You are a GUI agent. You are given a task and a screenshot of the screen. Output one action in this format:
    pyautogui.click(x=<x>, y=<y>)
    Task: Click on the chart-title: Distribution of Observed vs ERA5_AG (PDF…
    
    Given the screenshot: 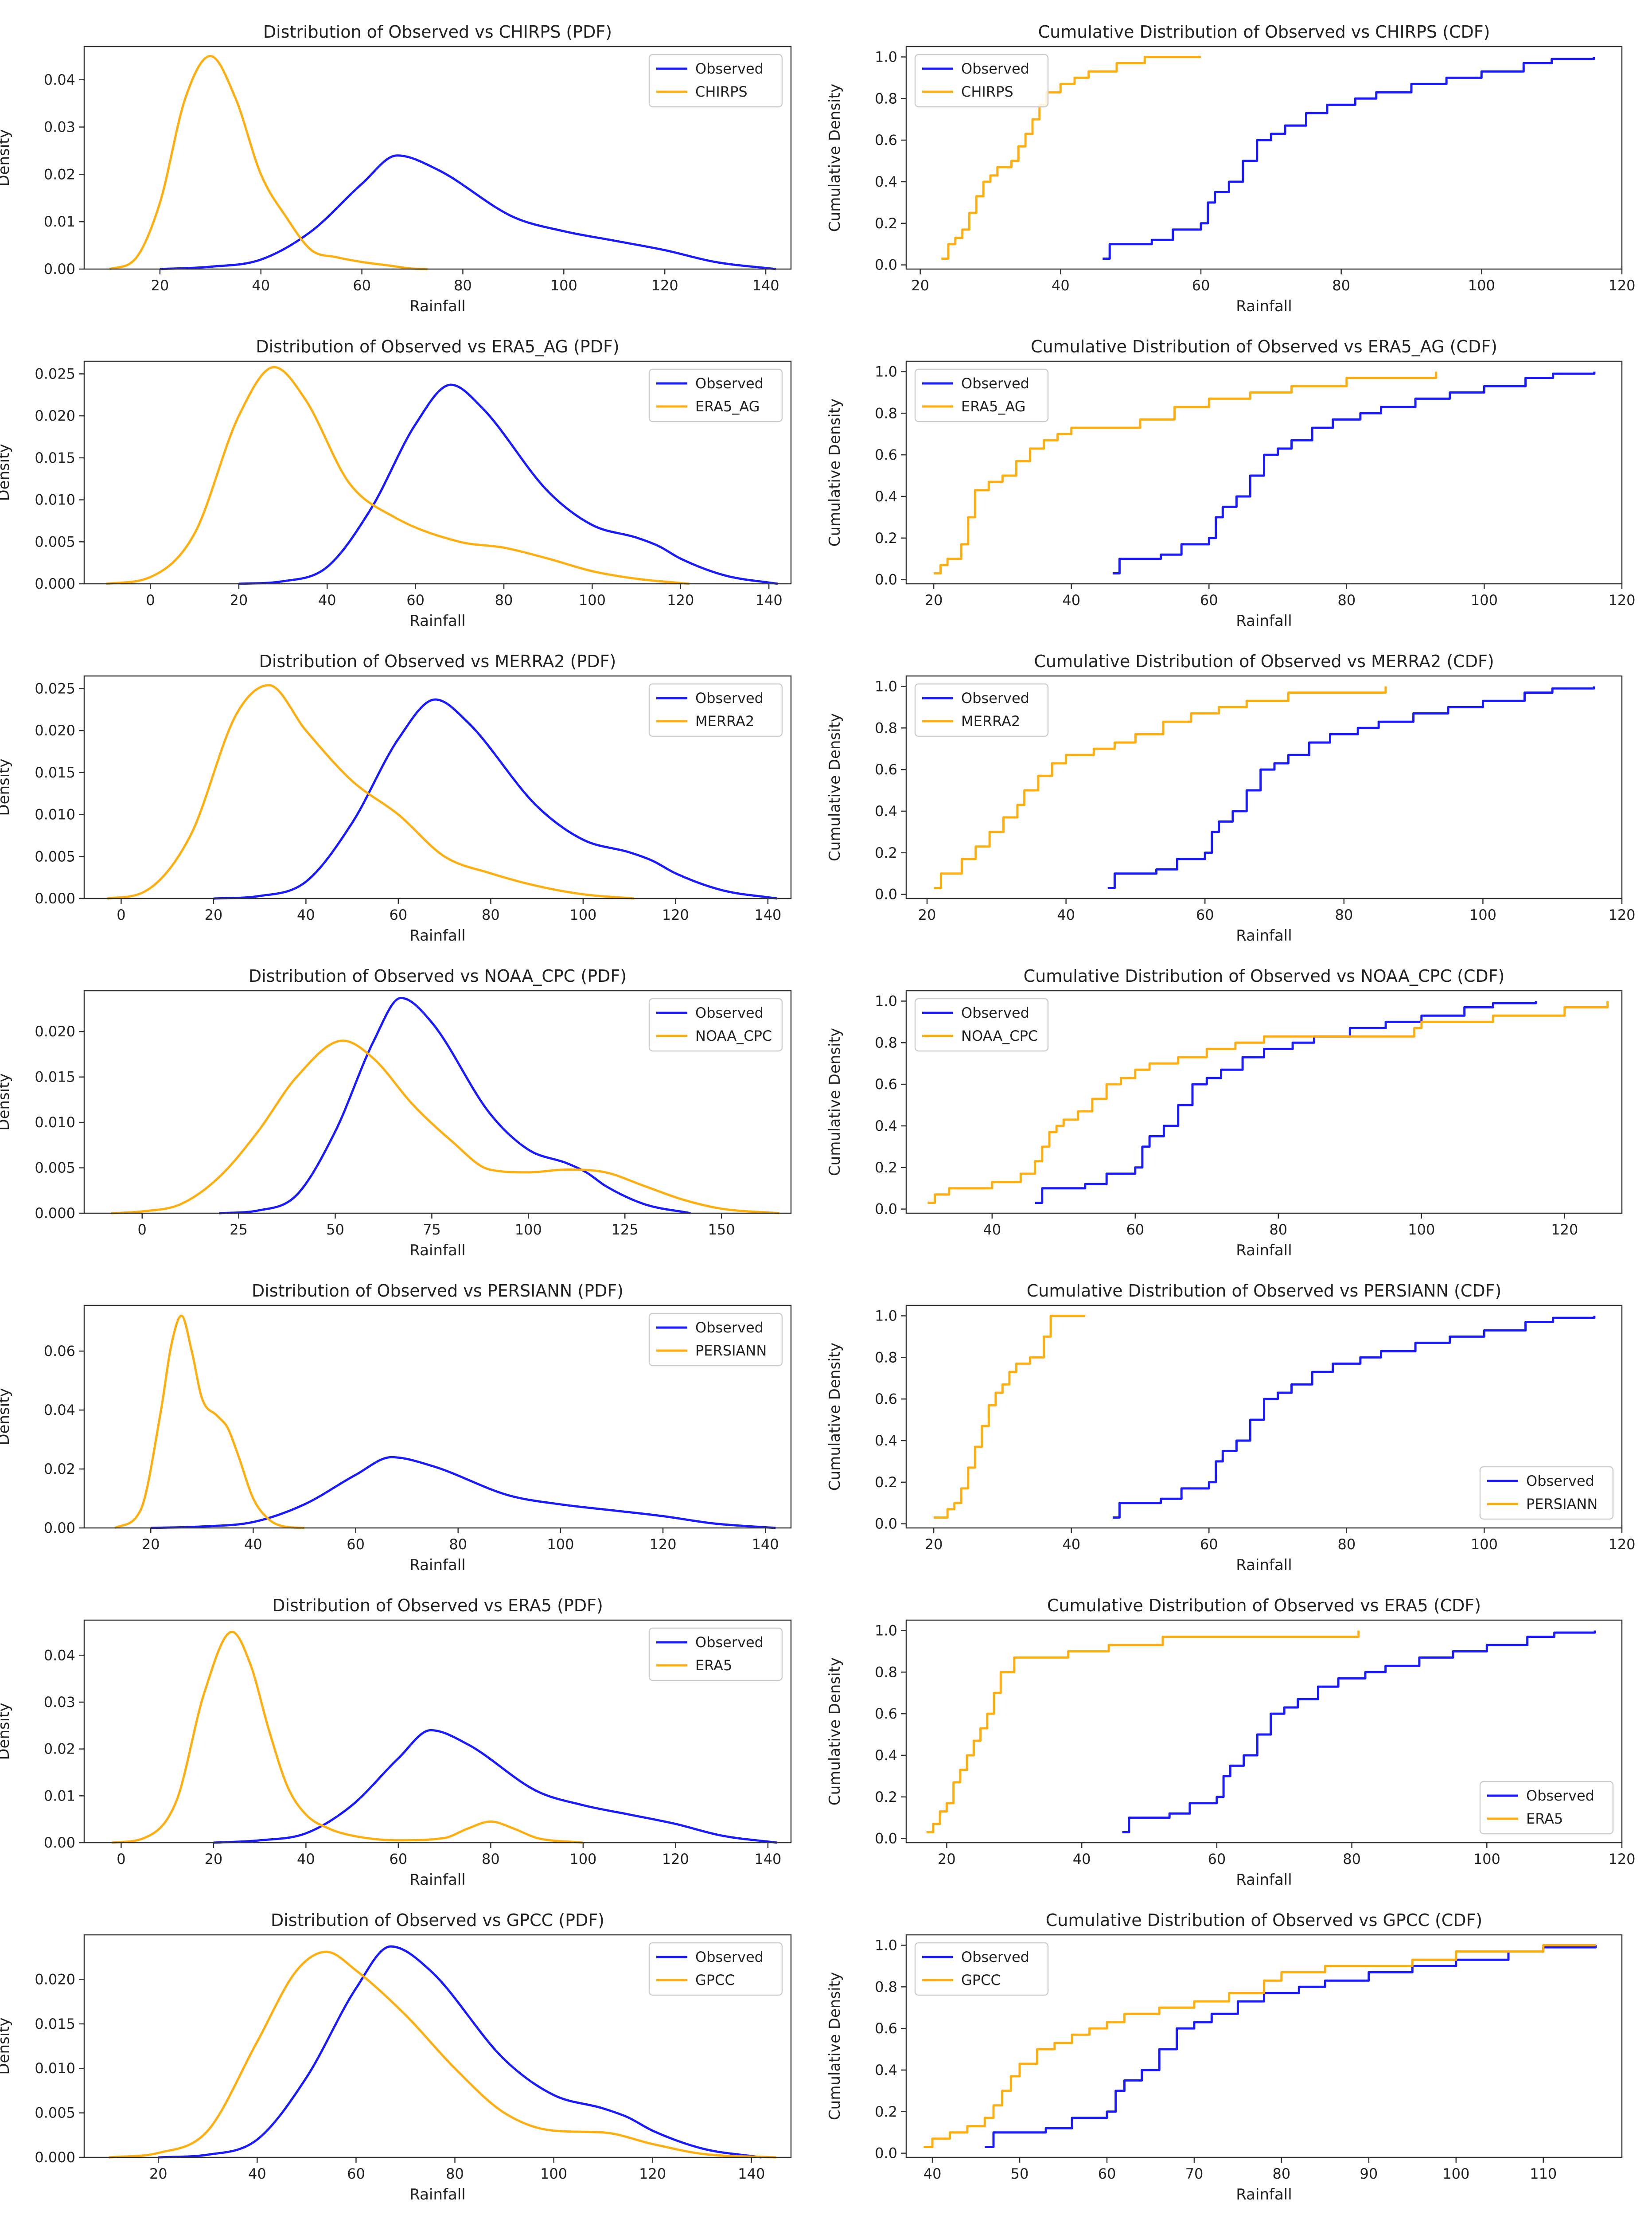 What is the action you would take?
    pyautogui.click(x=437, y=347)
    